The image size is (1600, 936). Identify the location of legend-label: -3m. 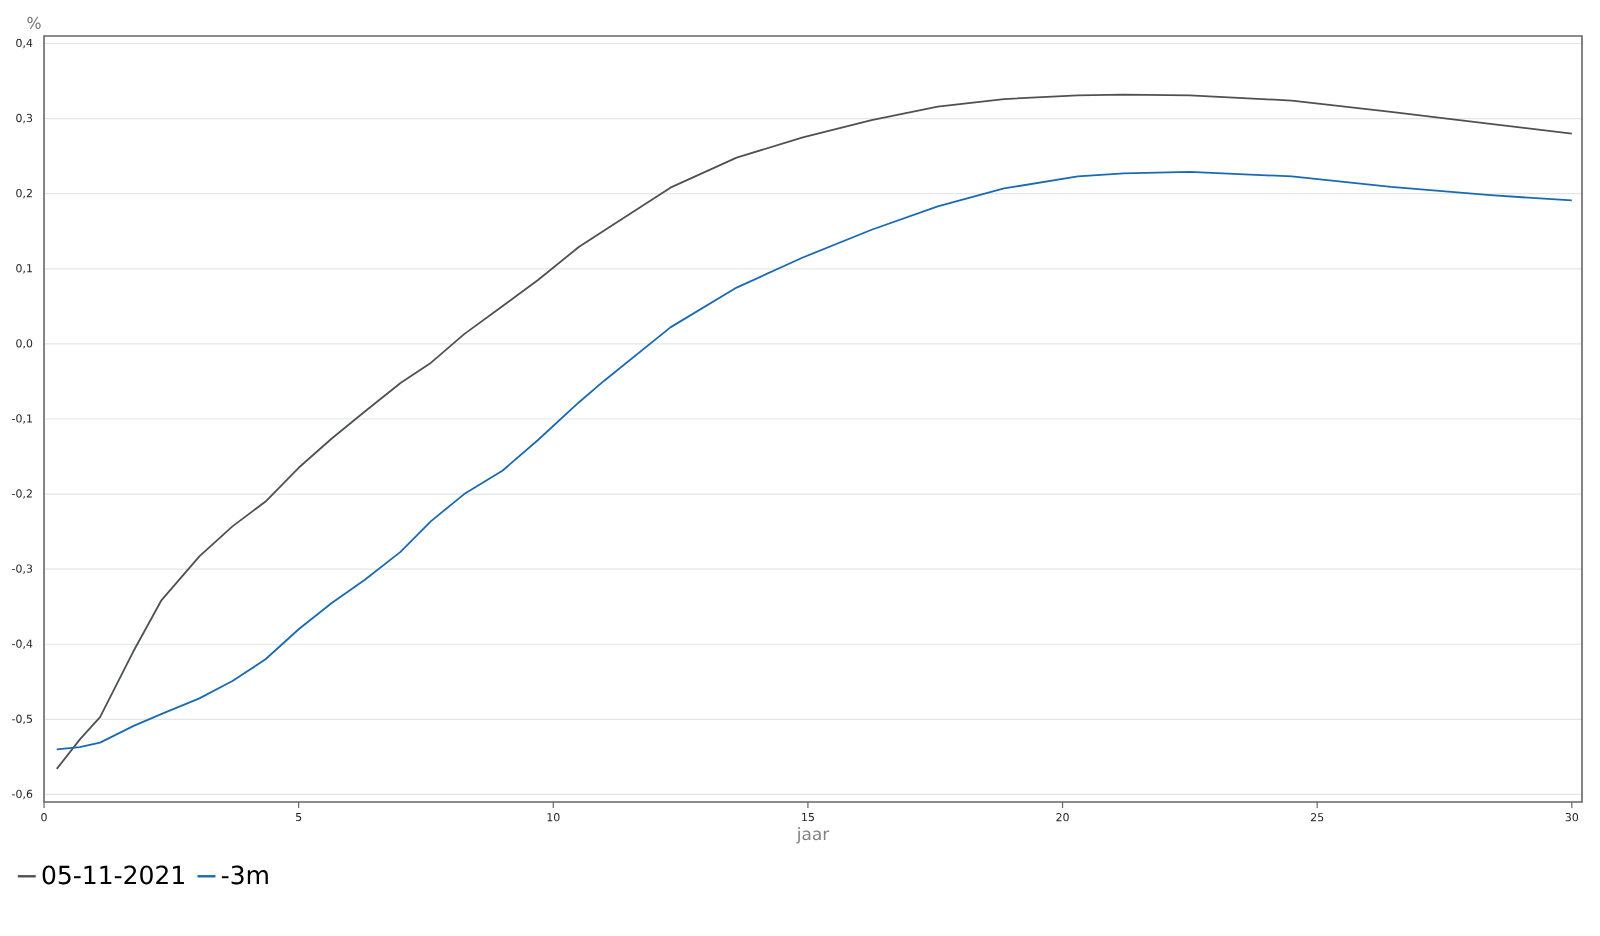
(244, 875).